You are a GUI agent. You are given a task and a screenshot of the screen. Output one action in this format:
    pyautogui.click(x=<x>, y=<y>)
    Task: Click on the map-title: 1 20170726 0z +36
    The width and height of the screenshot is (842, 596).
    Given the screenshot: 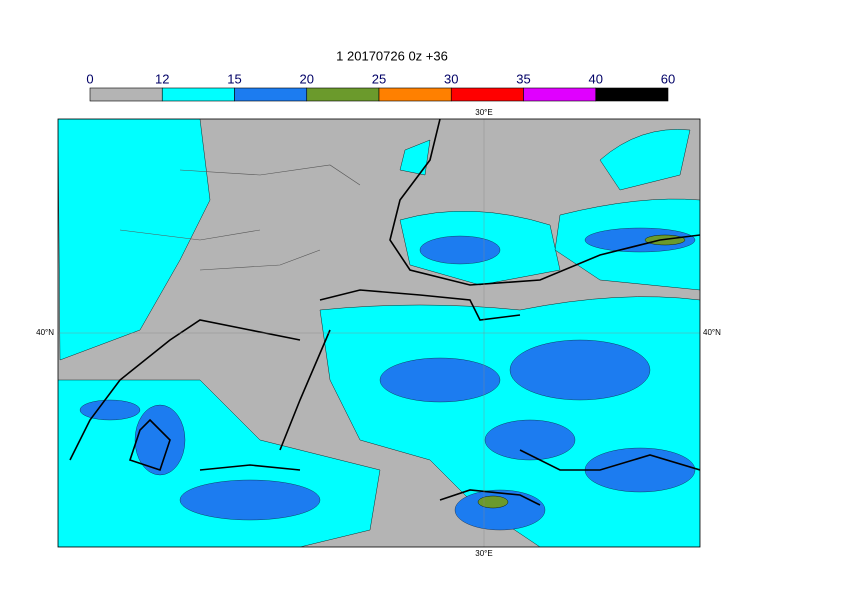 What is the action you would take?
    pyautogui.click(x=392, y=55)
    